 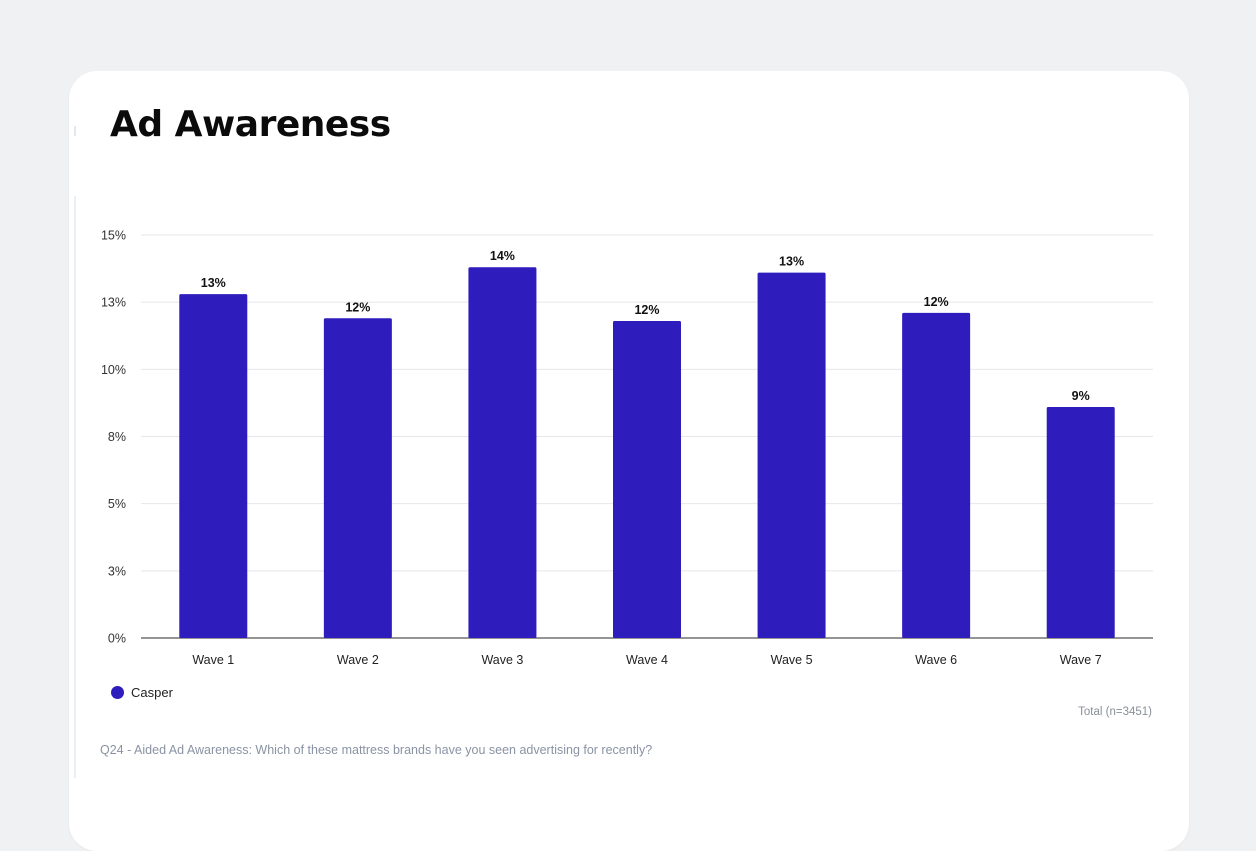 I want to click on panel-edge, so click(x=75, y=487).